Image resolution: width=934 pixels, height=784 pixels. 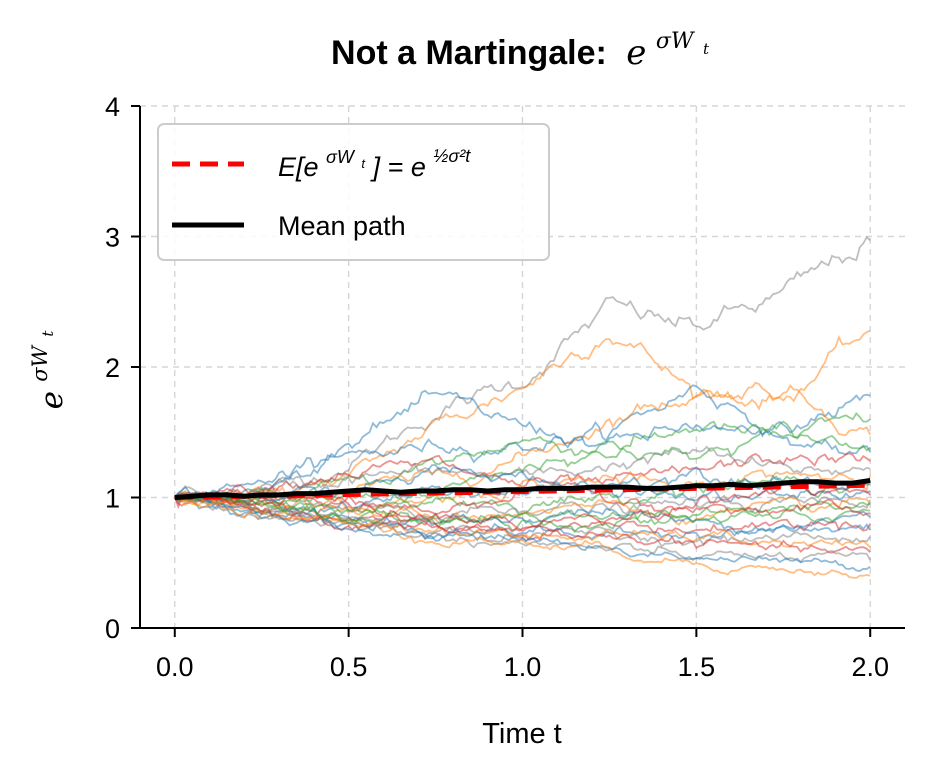 What do you see at coordinates (175, 667) in the screenshot?
I see `x-tick-label: 0.0` at bounding box center [175, 667].